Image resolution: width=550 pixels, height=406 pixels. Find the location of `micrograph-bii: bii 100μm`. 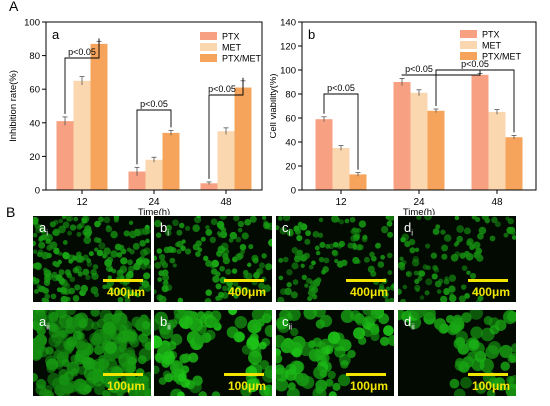

micrograph-bii: bii 100μm is located at coordinates (213, 353).